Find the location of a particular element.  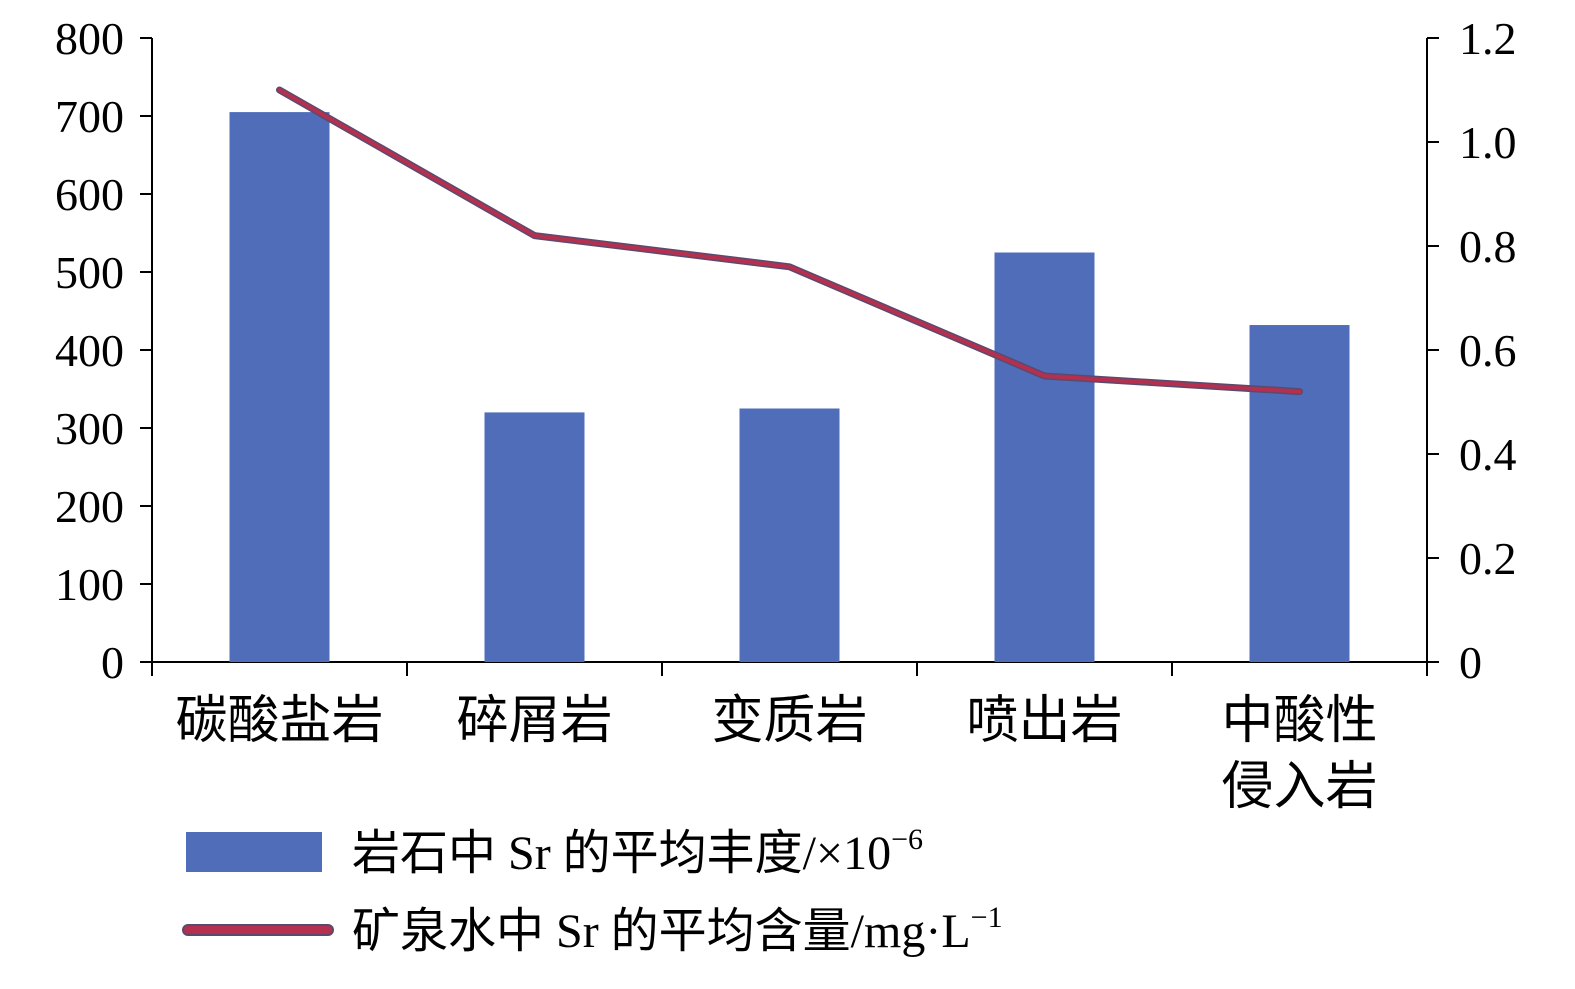

left-y-tick-label: 500 is located at coordinates (89, 272).